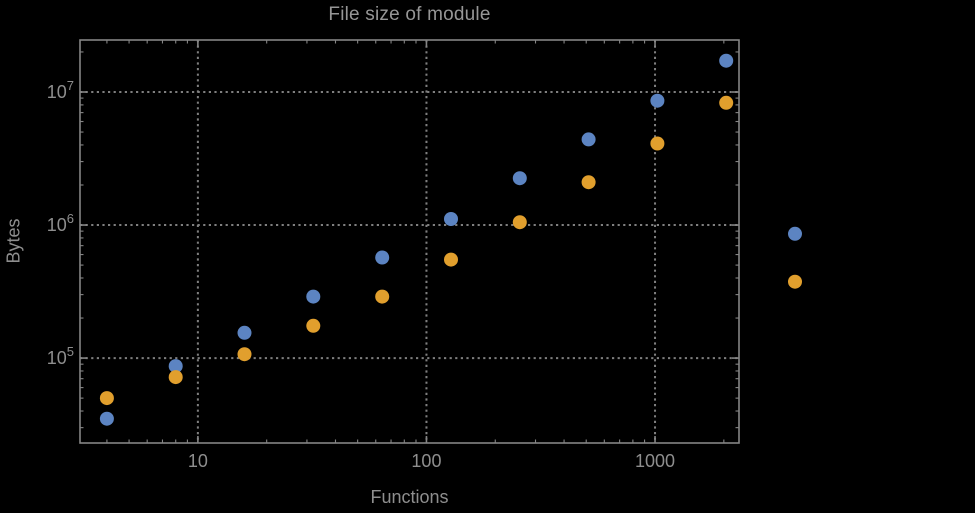 The height and width of the screenshot is (513, 975). What do you see at coordinates (409, 497) in the screenshot?
I see `x-axis-label: Functions` at bounding box center [409, 497].